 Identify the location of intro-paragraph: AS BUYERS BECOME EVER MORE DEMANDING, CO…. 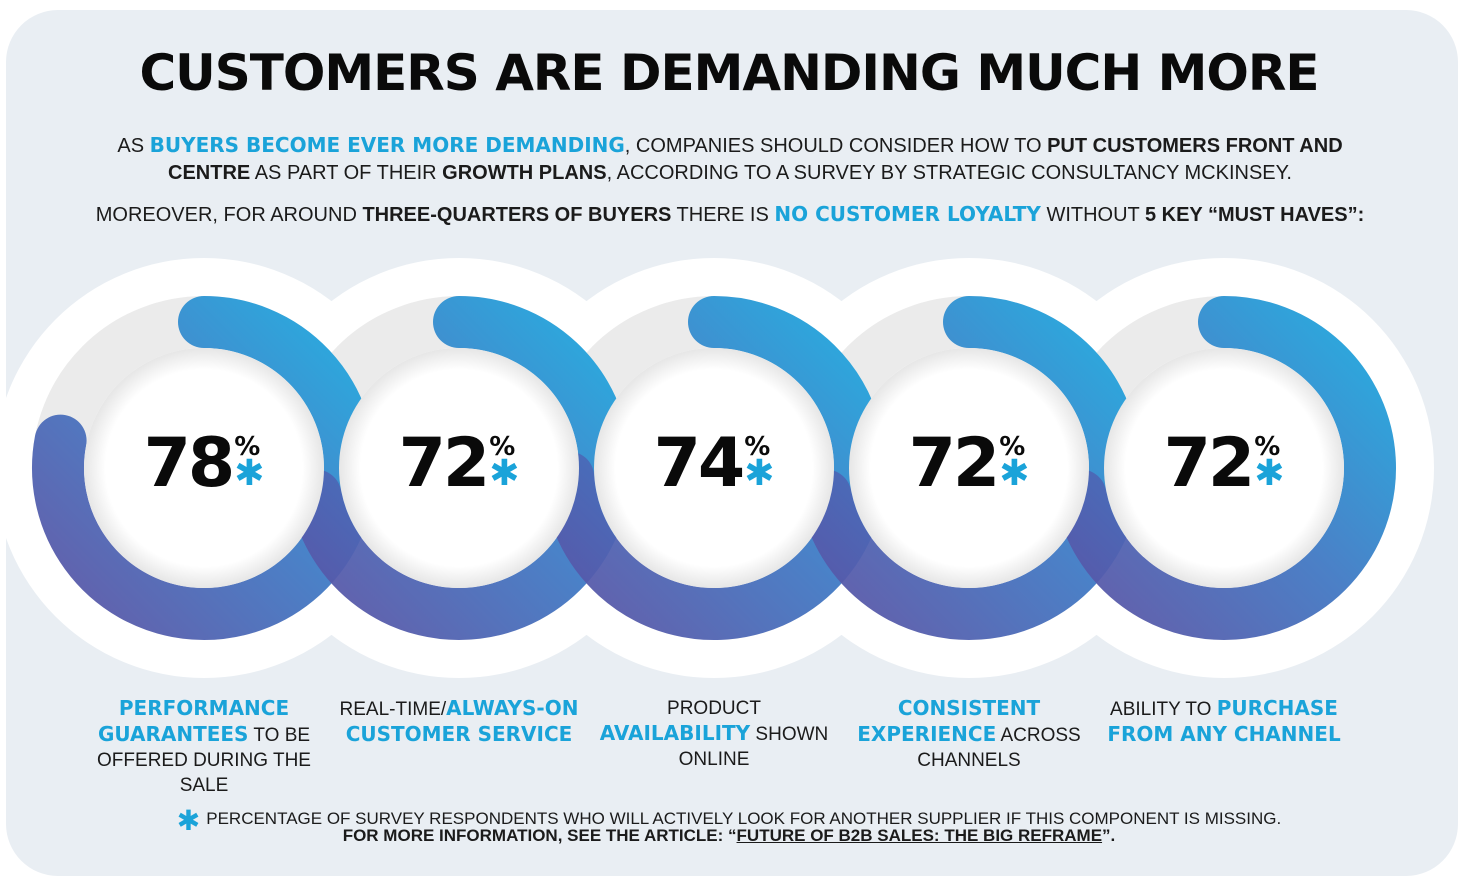
(730, 158).